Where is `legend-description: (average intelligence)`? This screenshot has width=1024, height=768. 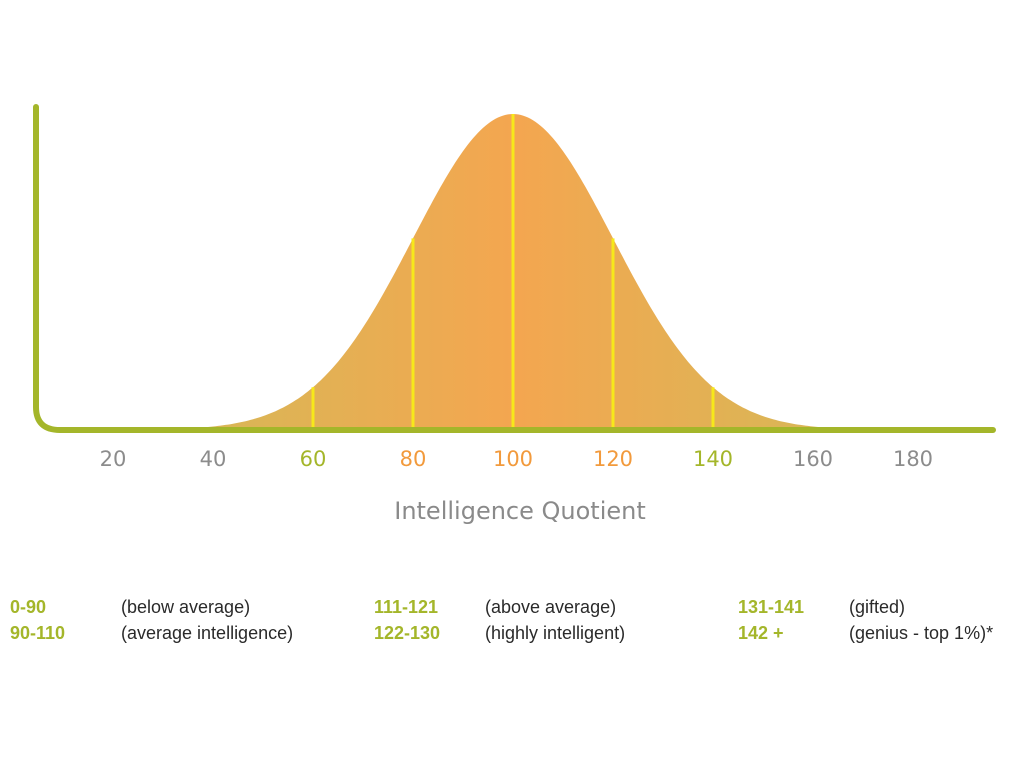 legend-description: (average intelligence) is located at coordinates (207, 633).